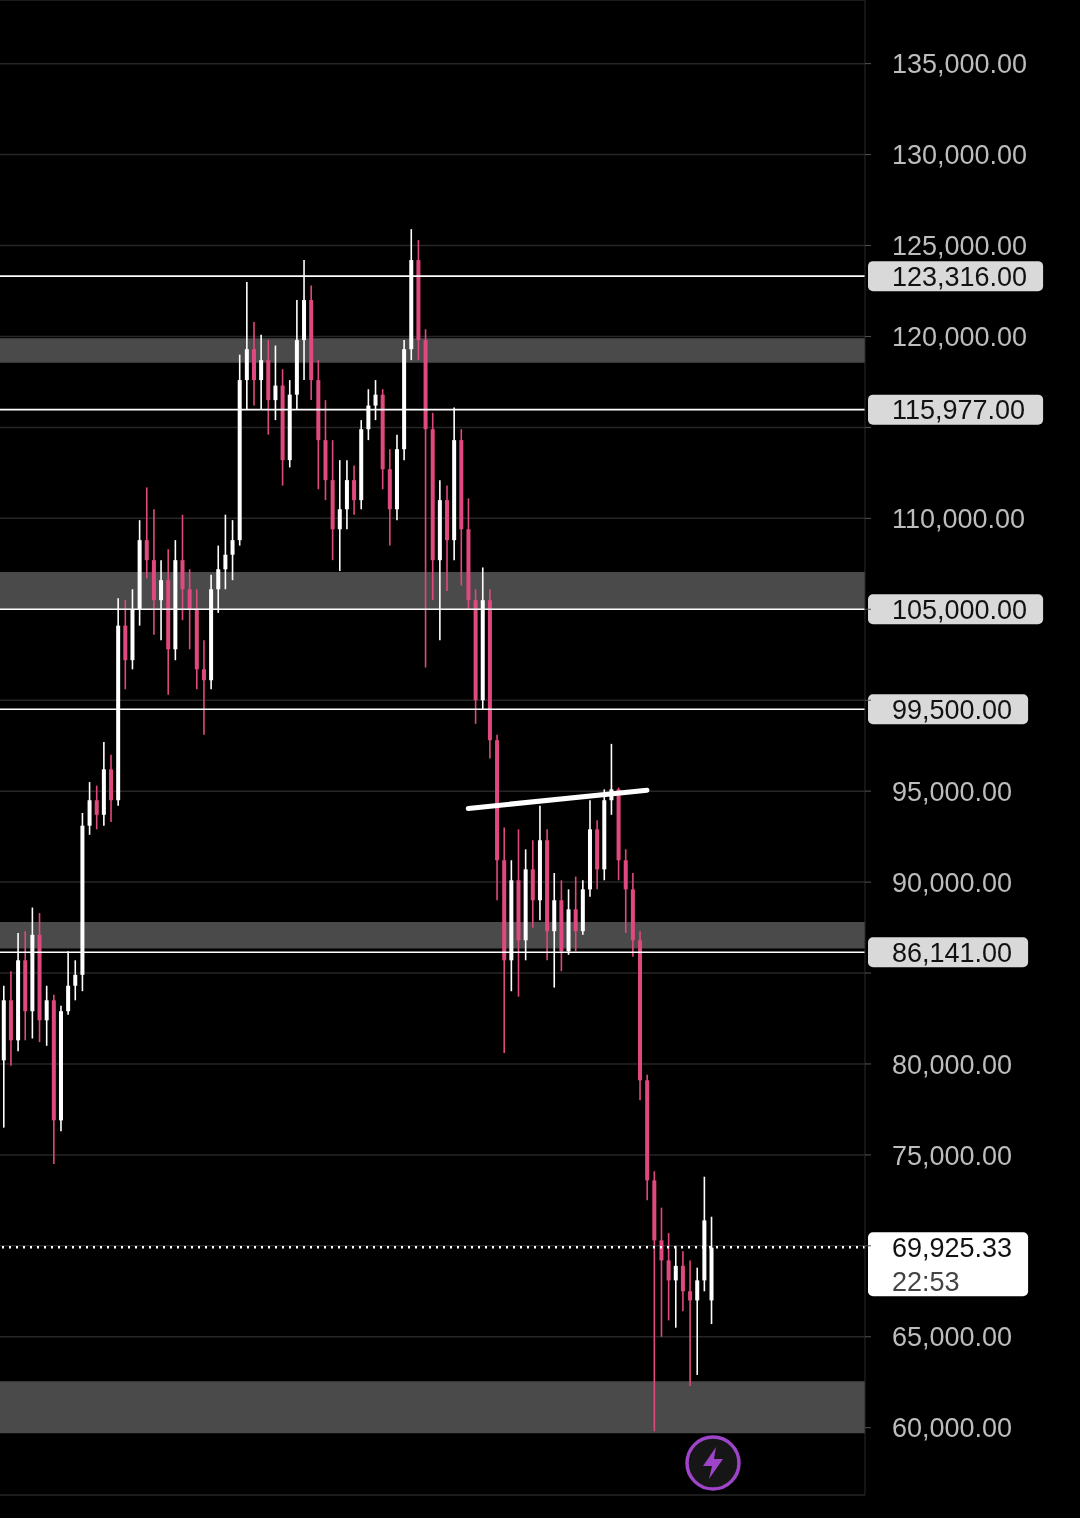  Describe the element at coordinates (960, 276) in the screenshot. I see `ref-line-label: 123,316.00` at that location.